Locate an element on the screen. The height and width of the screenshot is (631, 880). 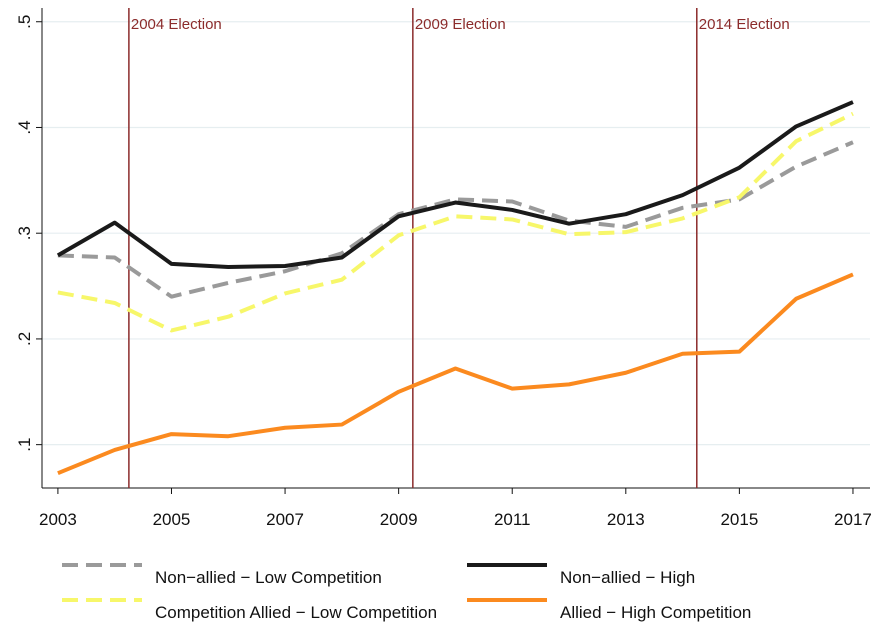
y-tick-label: .2 is located at coordinates (24, 339).